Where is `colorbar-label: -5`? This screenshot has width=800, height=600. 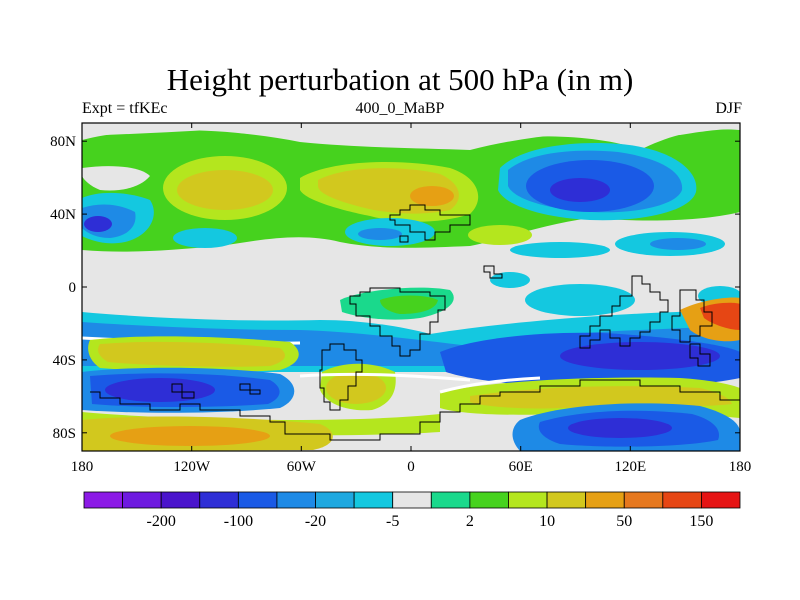 colorbar-label: -5 is located at coordinates (392, 521).